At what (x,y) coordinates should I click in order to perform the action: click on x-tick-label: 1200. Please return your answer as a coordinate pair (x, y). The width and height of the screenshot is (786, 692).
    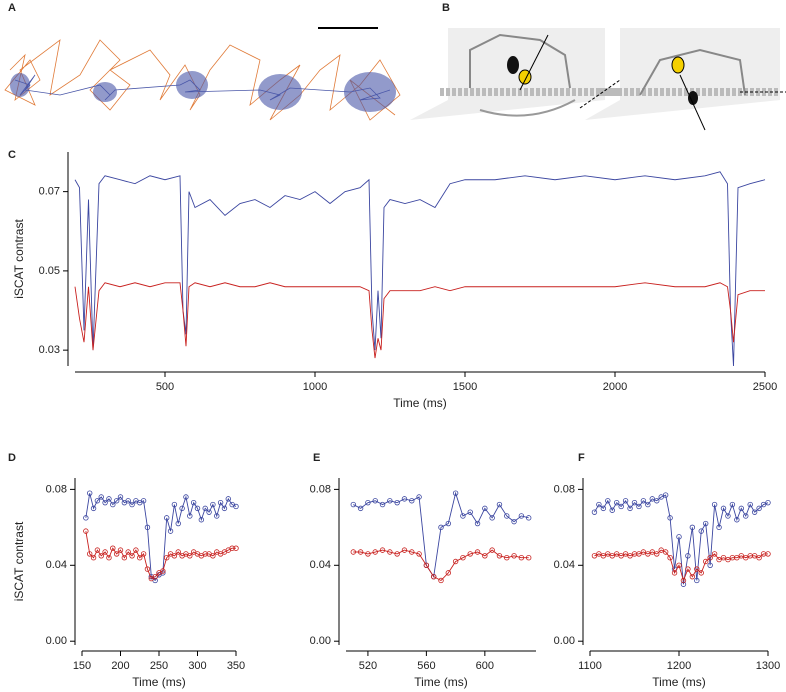
    Looking at the image, I should click on (679, 666).